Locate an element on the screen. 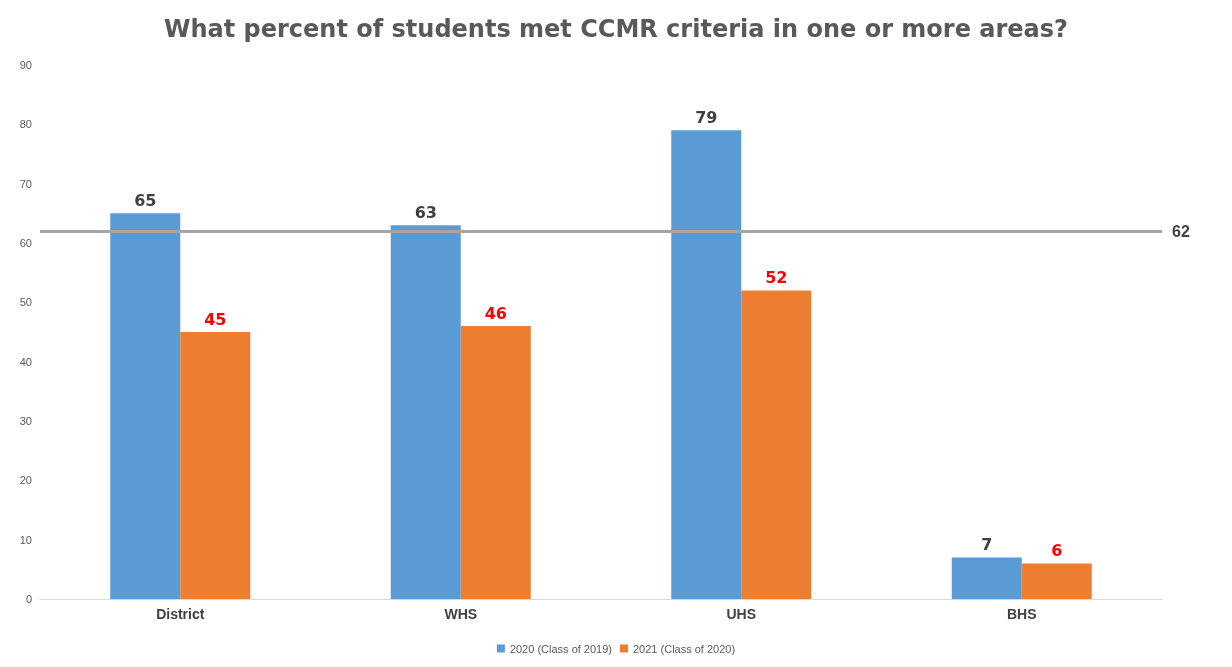 The width and height of the screenshot is (1232, 667). data-label: 46 is located at coordinates (495, 313).